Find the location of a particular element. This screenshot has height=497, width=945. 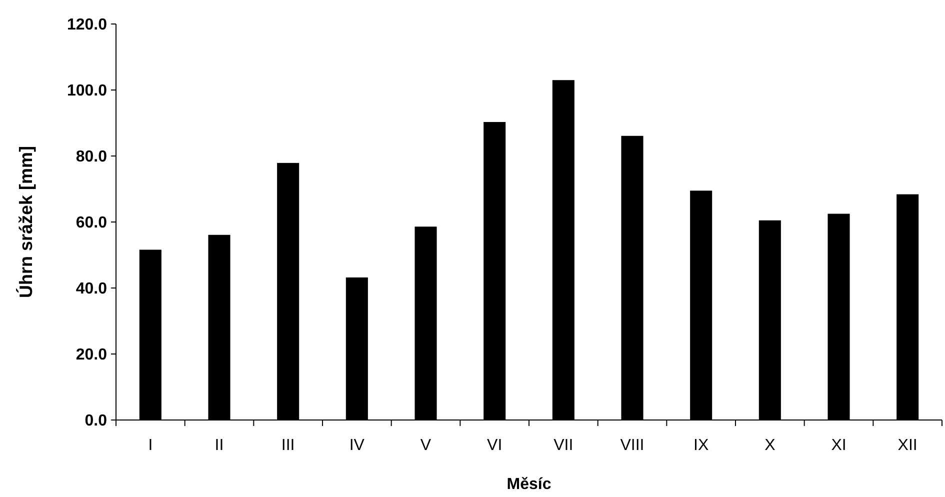

x-tick-label: XI is located at coordinates (838, 445).